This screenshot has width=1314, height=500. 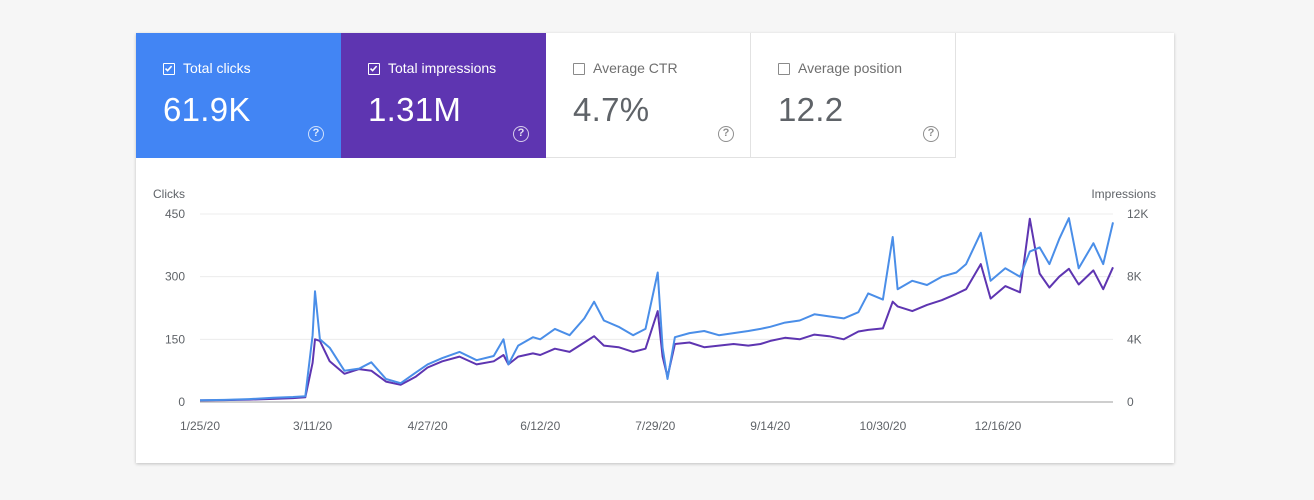 I want to click on right-axis-title: Impressions, so click(x=1123, y=194).